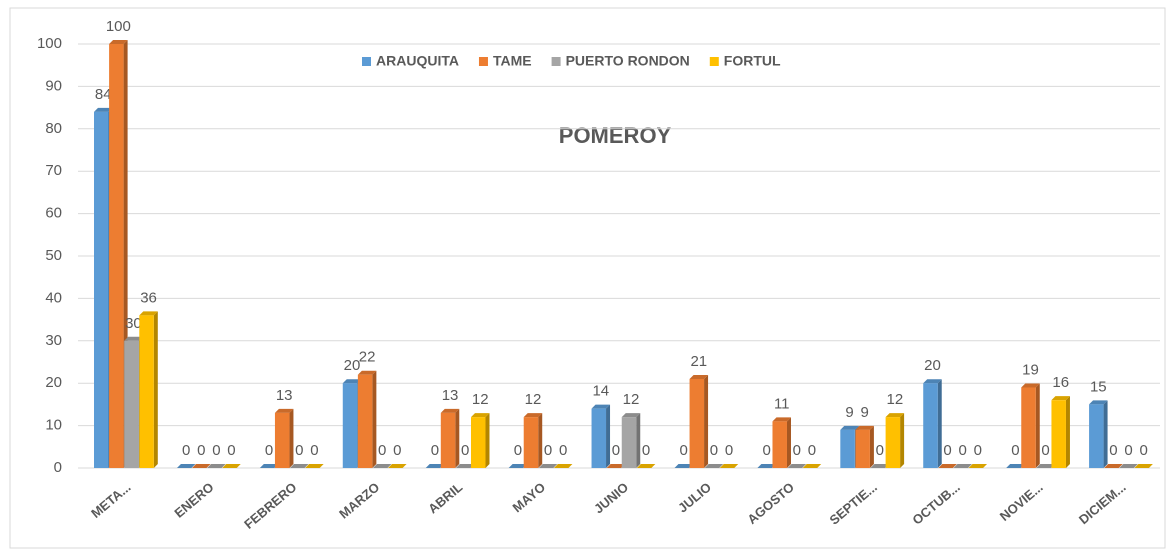  Describe the element at coordinates (53, 340) in the screenshot. I see `y-tick-label: 30` at that location.